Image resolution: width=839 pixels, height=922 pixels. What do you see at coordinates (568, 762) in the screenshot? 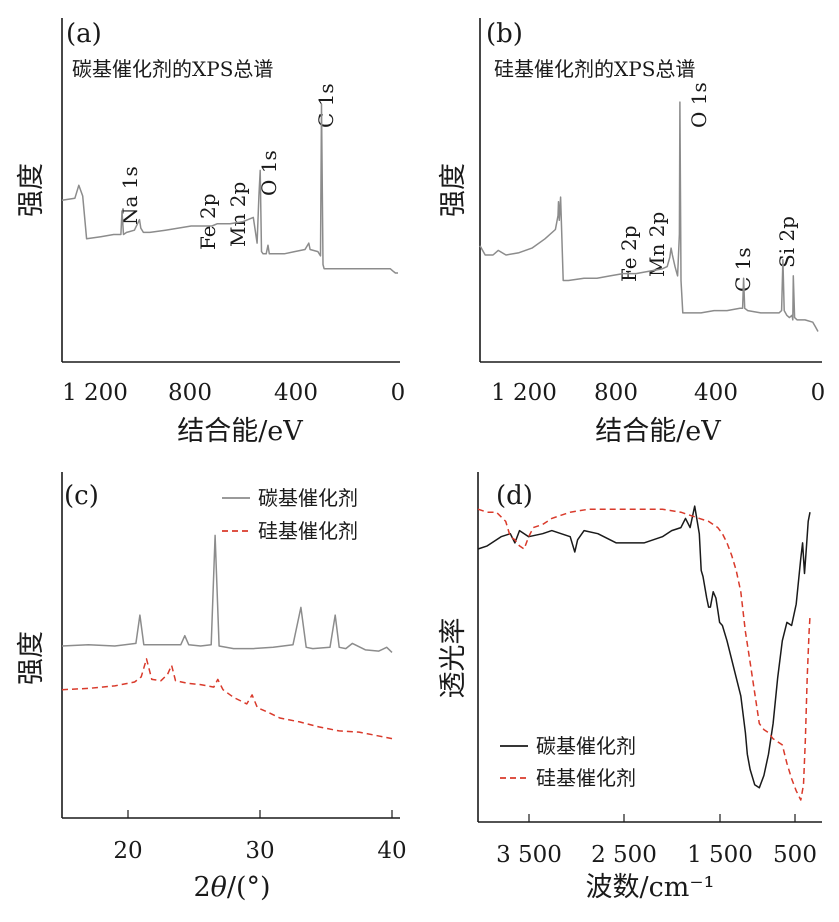
I see `panel-d-legend: 碳基催化剂 硅基催化剂` at bounding box center [568, 762].